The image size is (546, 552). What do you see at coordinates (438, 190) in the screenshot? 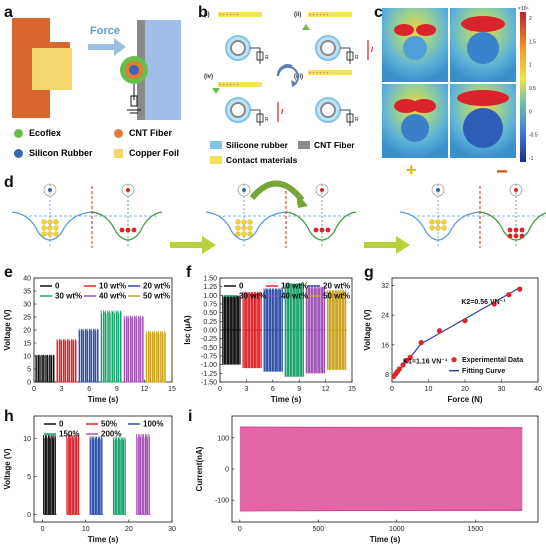
I see `atom-icon` at bounding box center [438, 190].